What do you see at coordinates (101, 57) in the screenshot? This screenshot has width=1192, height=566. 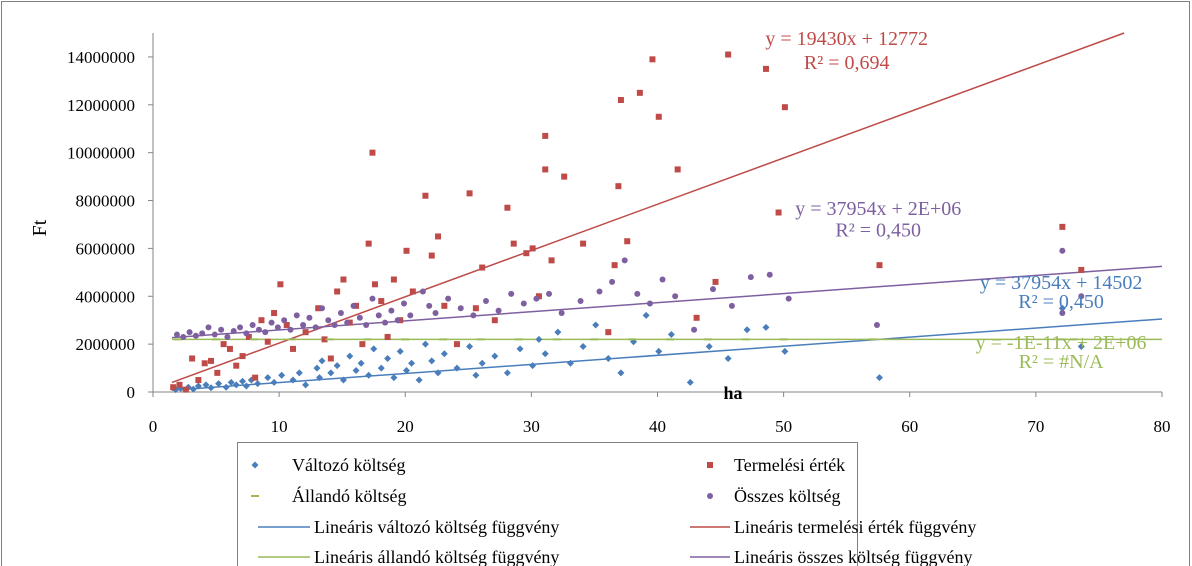 I see `y-tick-label: 14000000` at bounding box center [101, 57].